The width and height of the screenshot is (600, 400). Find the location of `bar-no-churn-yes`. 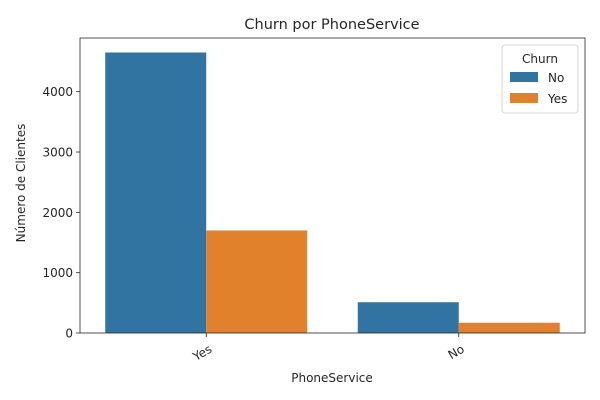

bar-no-churn-yes is located at coordinates (509, 327).